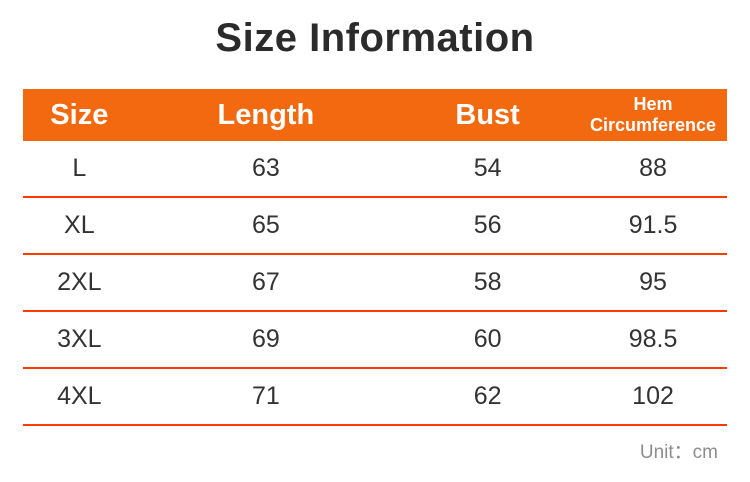 Image resolution: width=750 pixels, height=482 pixels. I want to click on cell-bust: 62, so click(487, 396).